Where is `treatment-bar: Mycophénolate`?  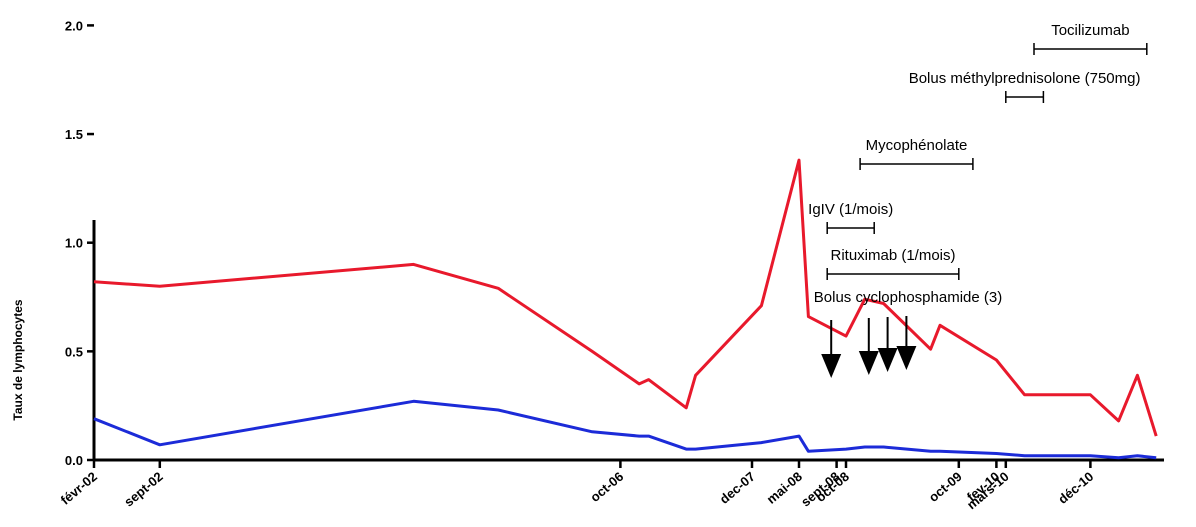
treatment-bar: Mycophénolate is located at coordinates (916, 153).